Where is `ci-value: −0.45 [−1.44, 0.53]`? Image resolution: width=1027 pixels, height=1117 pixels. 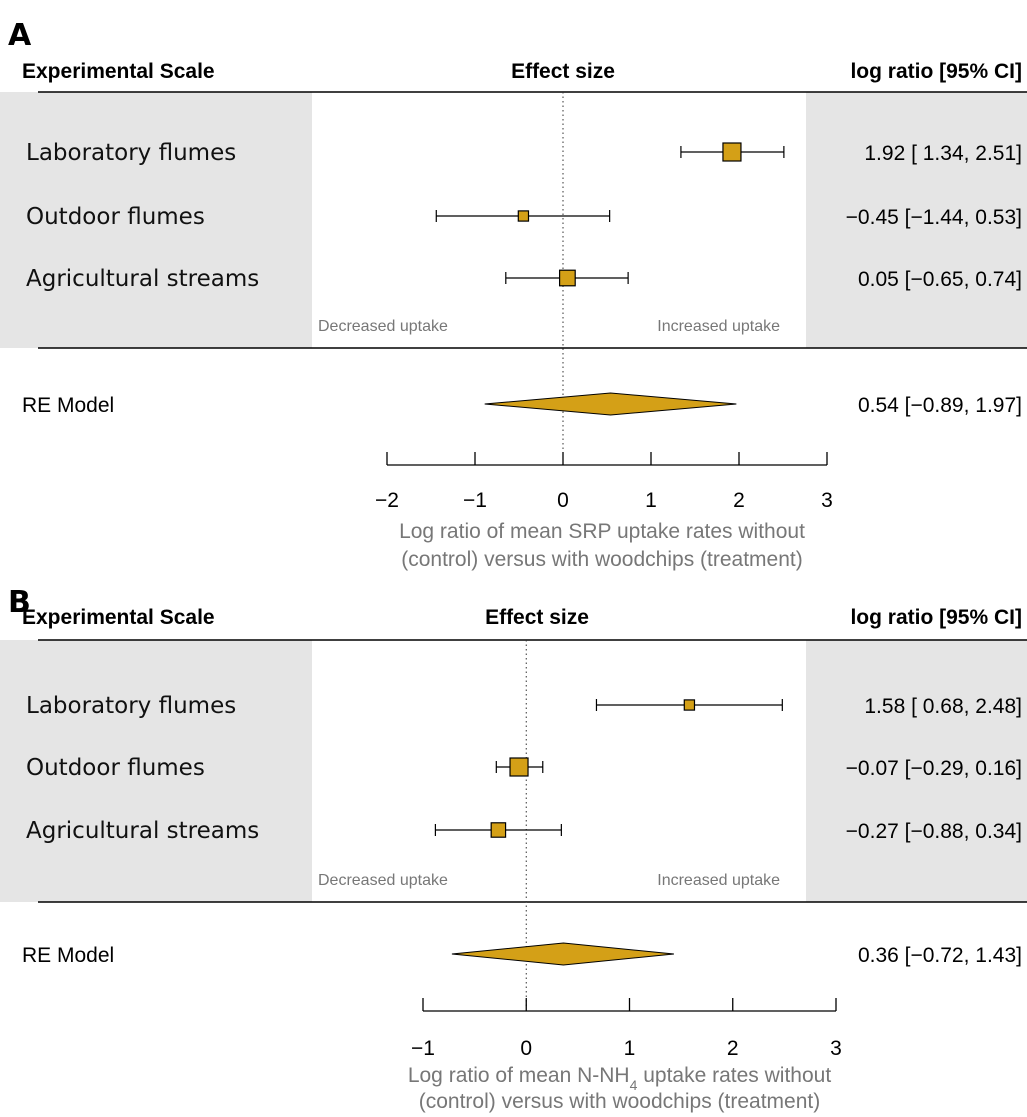 ci-value: −0.45 [−1.44, 0.53] is located at coordinates (934, 217).